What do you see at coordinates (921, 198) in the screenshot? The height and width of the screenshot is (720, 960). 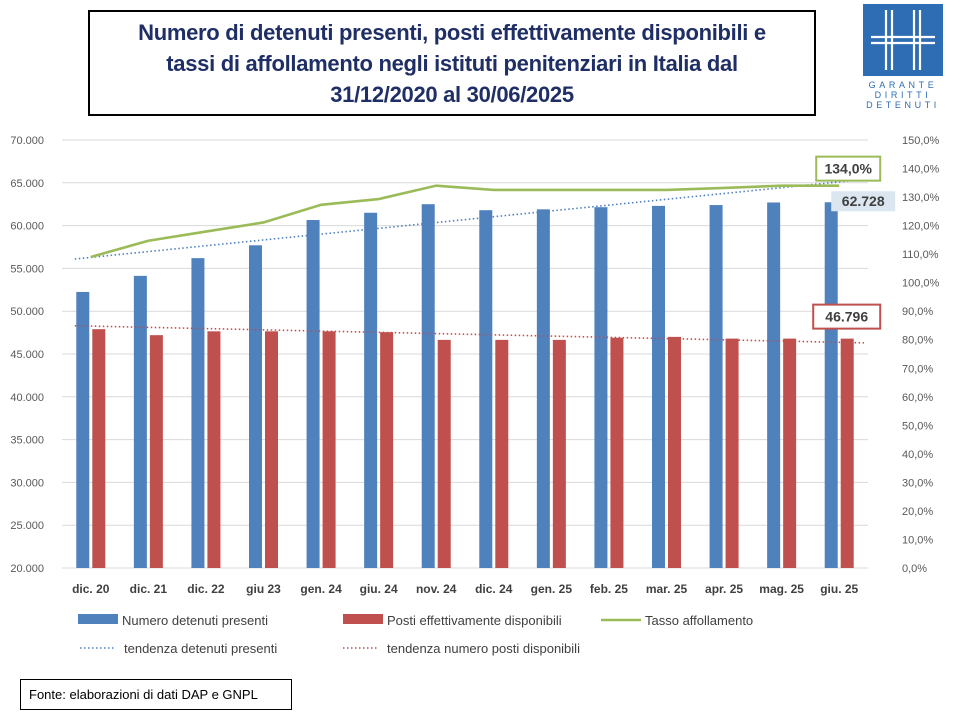 I see `y-right-tick-label: 130,0%` at bounding box center [921, 198].